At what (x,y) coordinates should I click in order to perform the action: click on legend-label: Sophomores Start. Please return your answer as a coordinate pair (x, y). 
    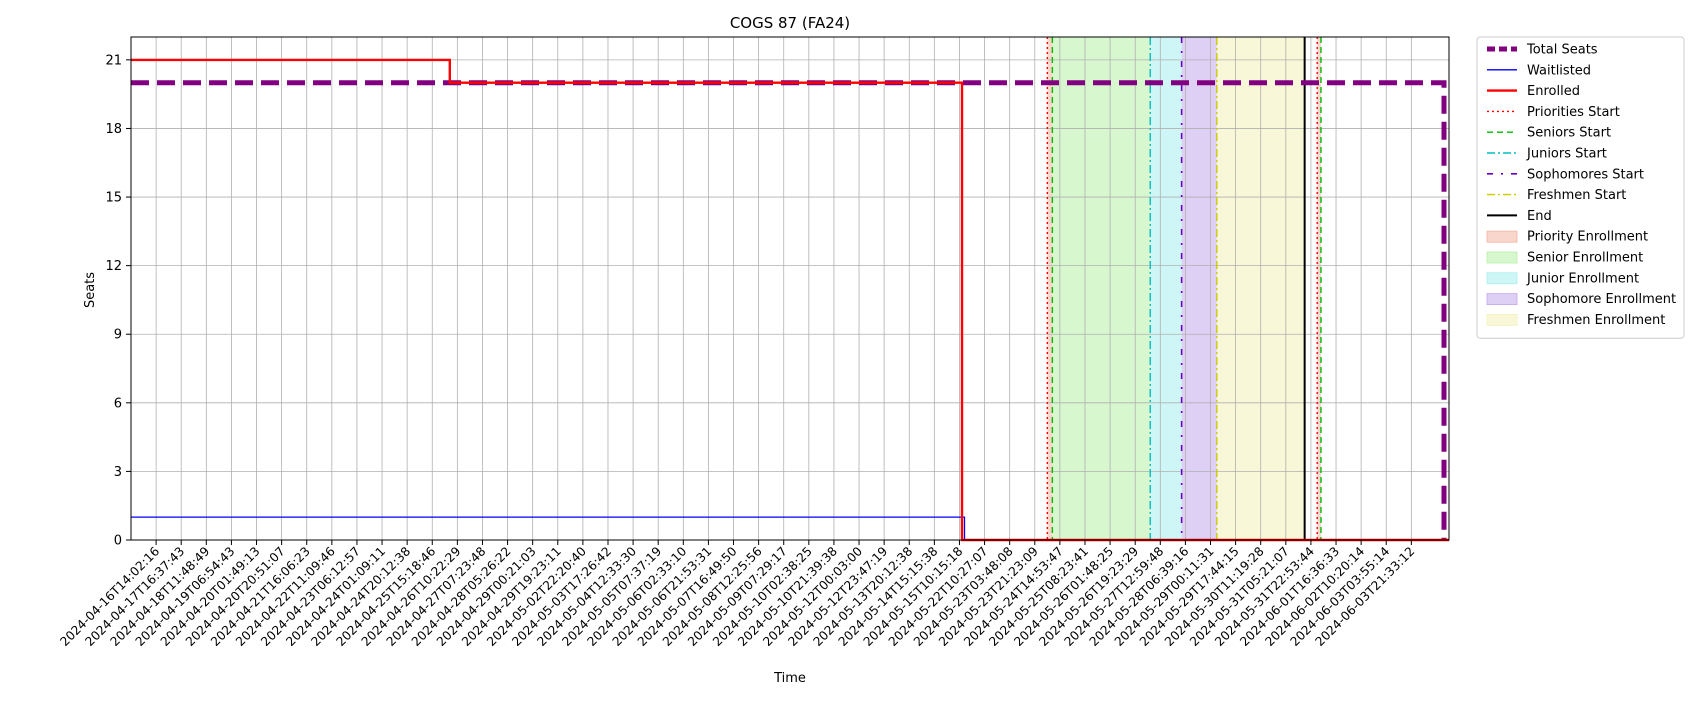
    Looking at the image, I should click on (1585, 174).